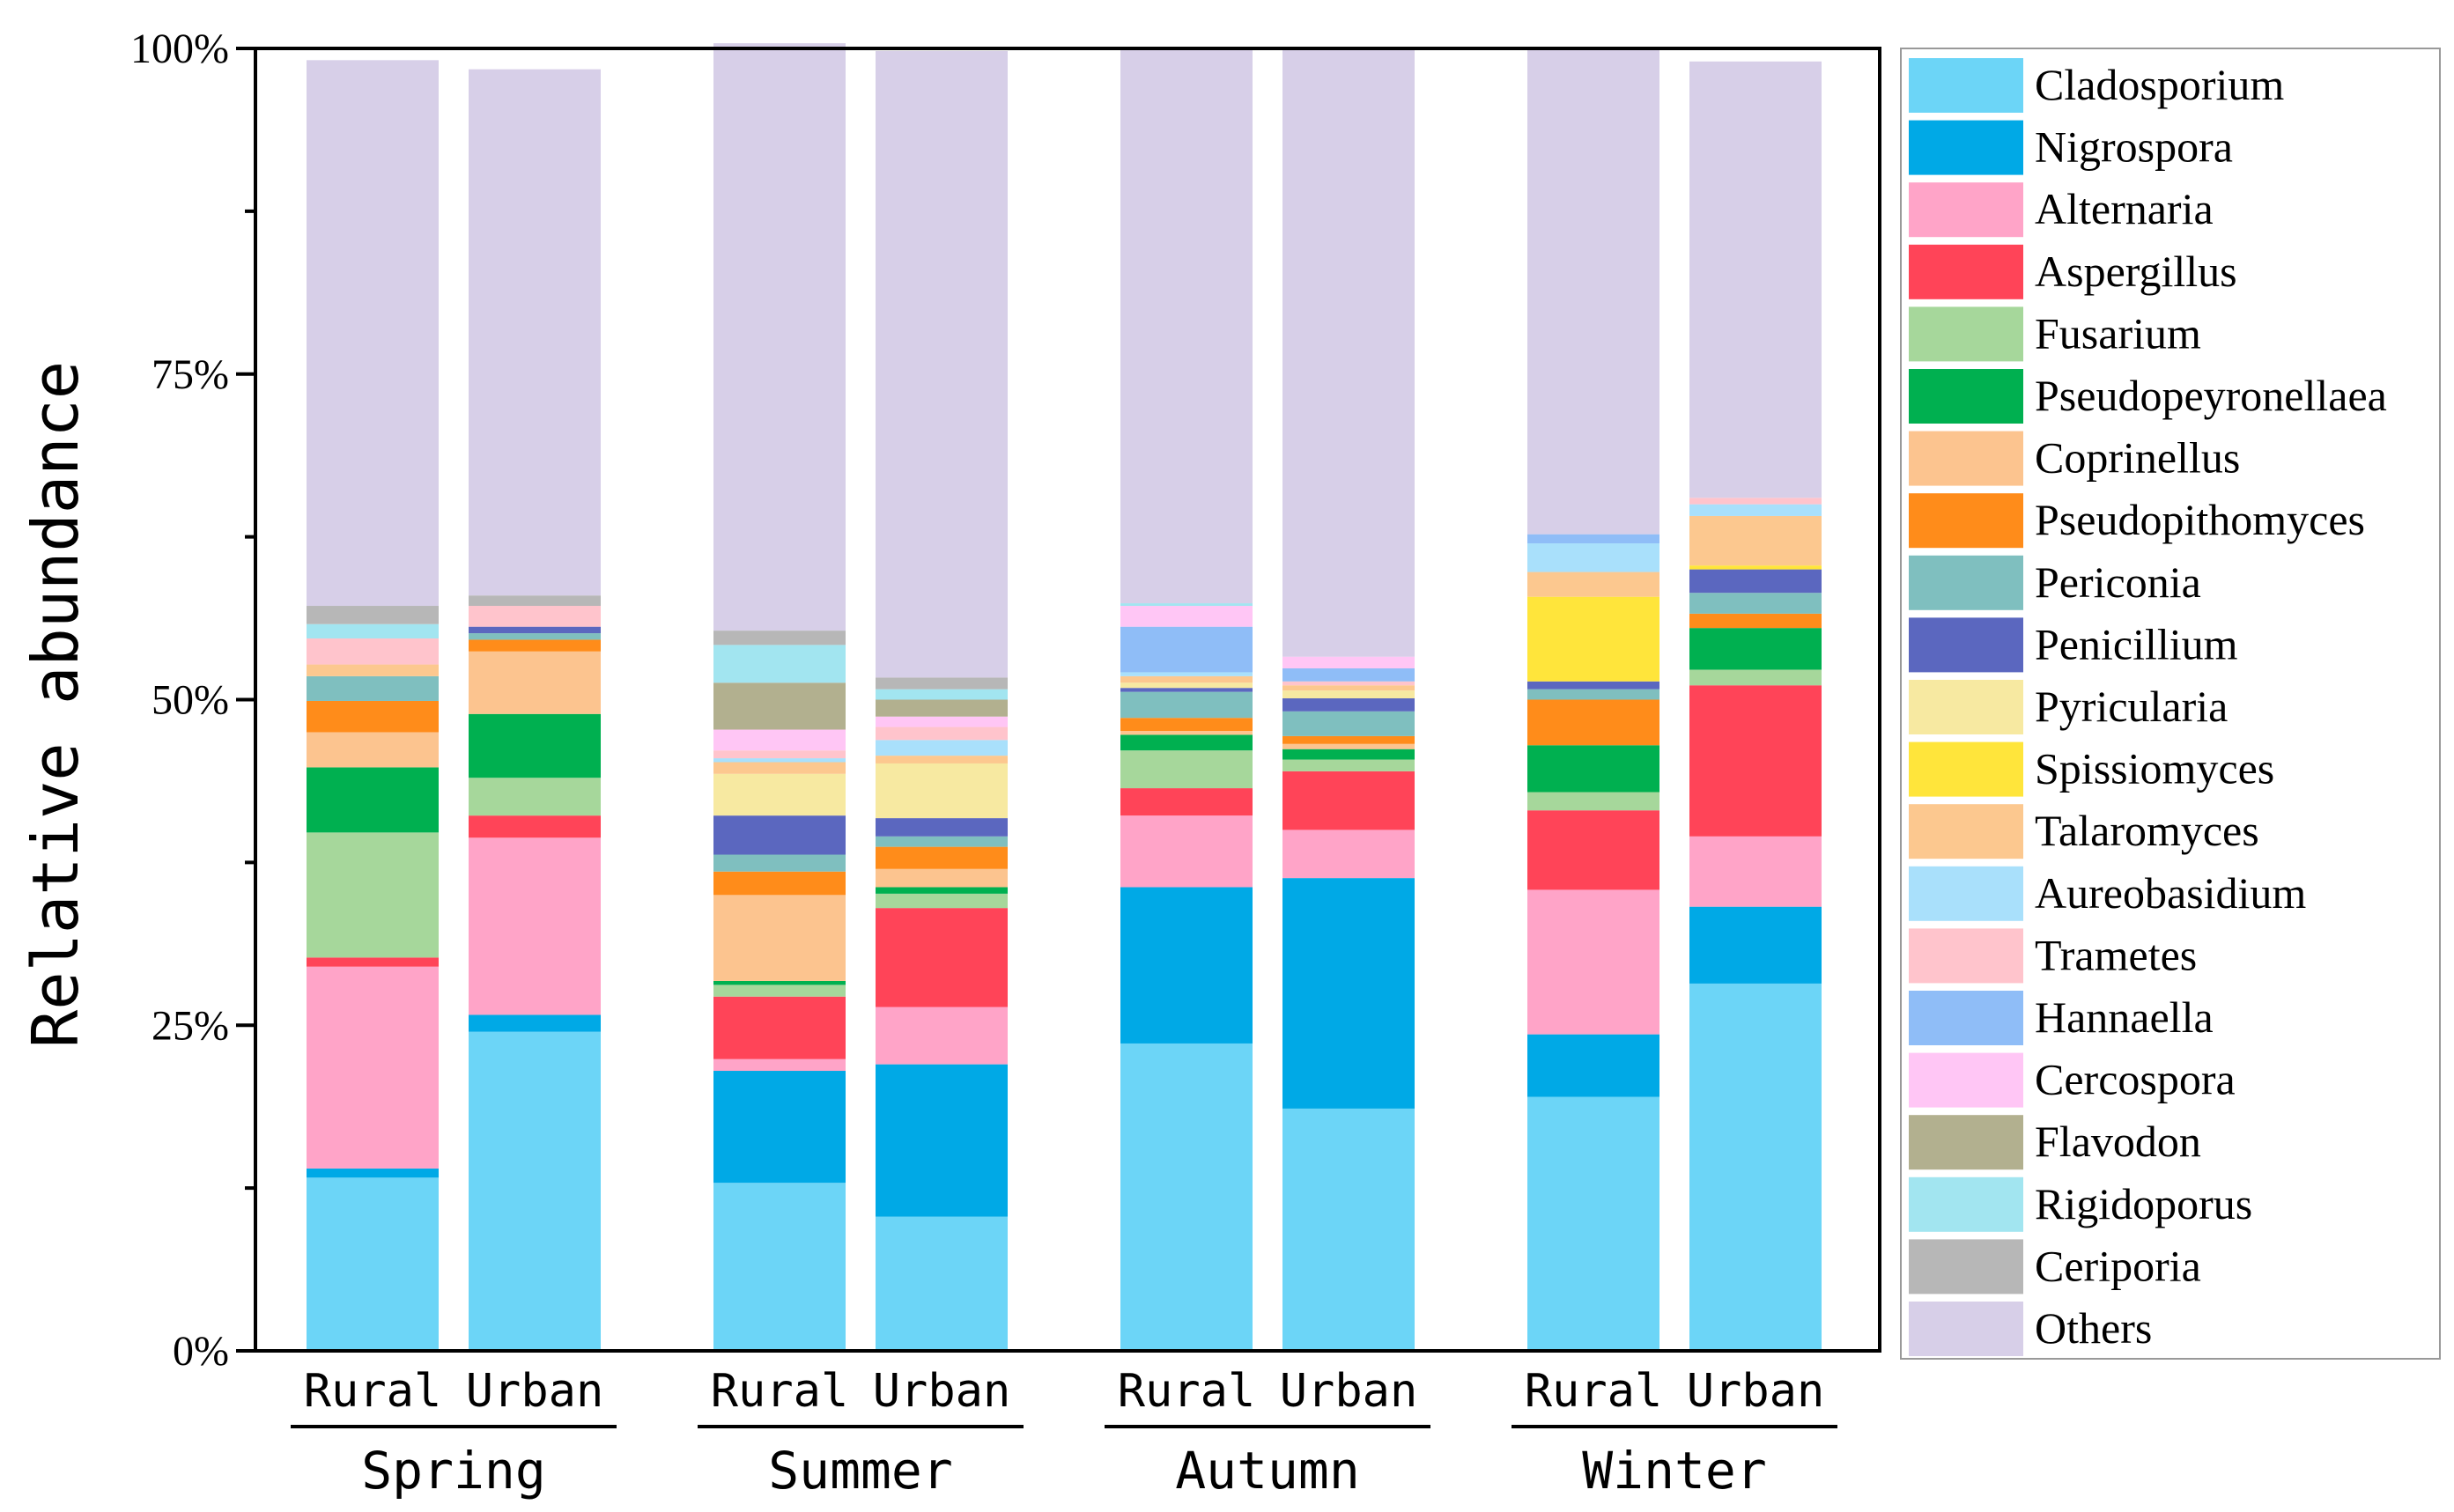  What do you see at coordinates (2200, 519) in the screenshot?
I see `legend-label: Pseudopithomyces` at bounding box center [2200, 519].